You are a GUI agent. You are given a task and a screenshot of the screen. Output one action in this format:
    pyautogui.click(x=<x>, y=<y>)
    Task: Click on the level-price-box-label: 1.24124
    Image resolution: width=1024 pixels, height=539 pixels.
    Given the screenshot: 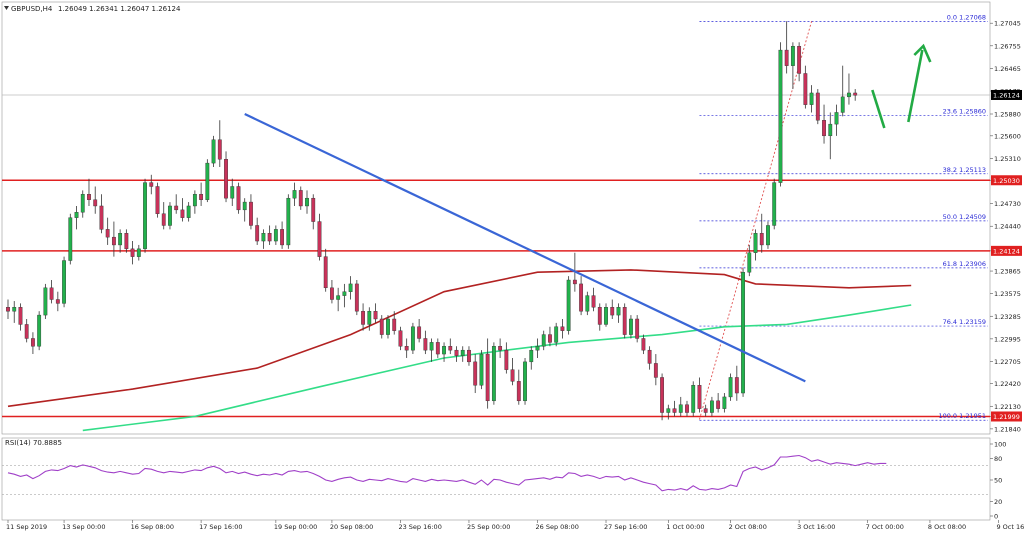 What is the action you would take?
    pyautogui.click(x=1006, y=251)
    